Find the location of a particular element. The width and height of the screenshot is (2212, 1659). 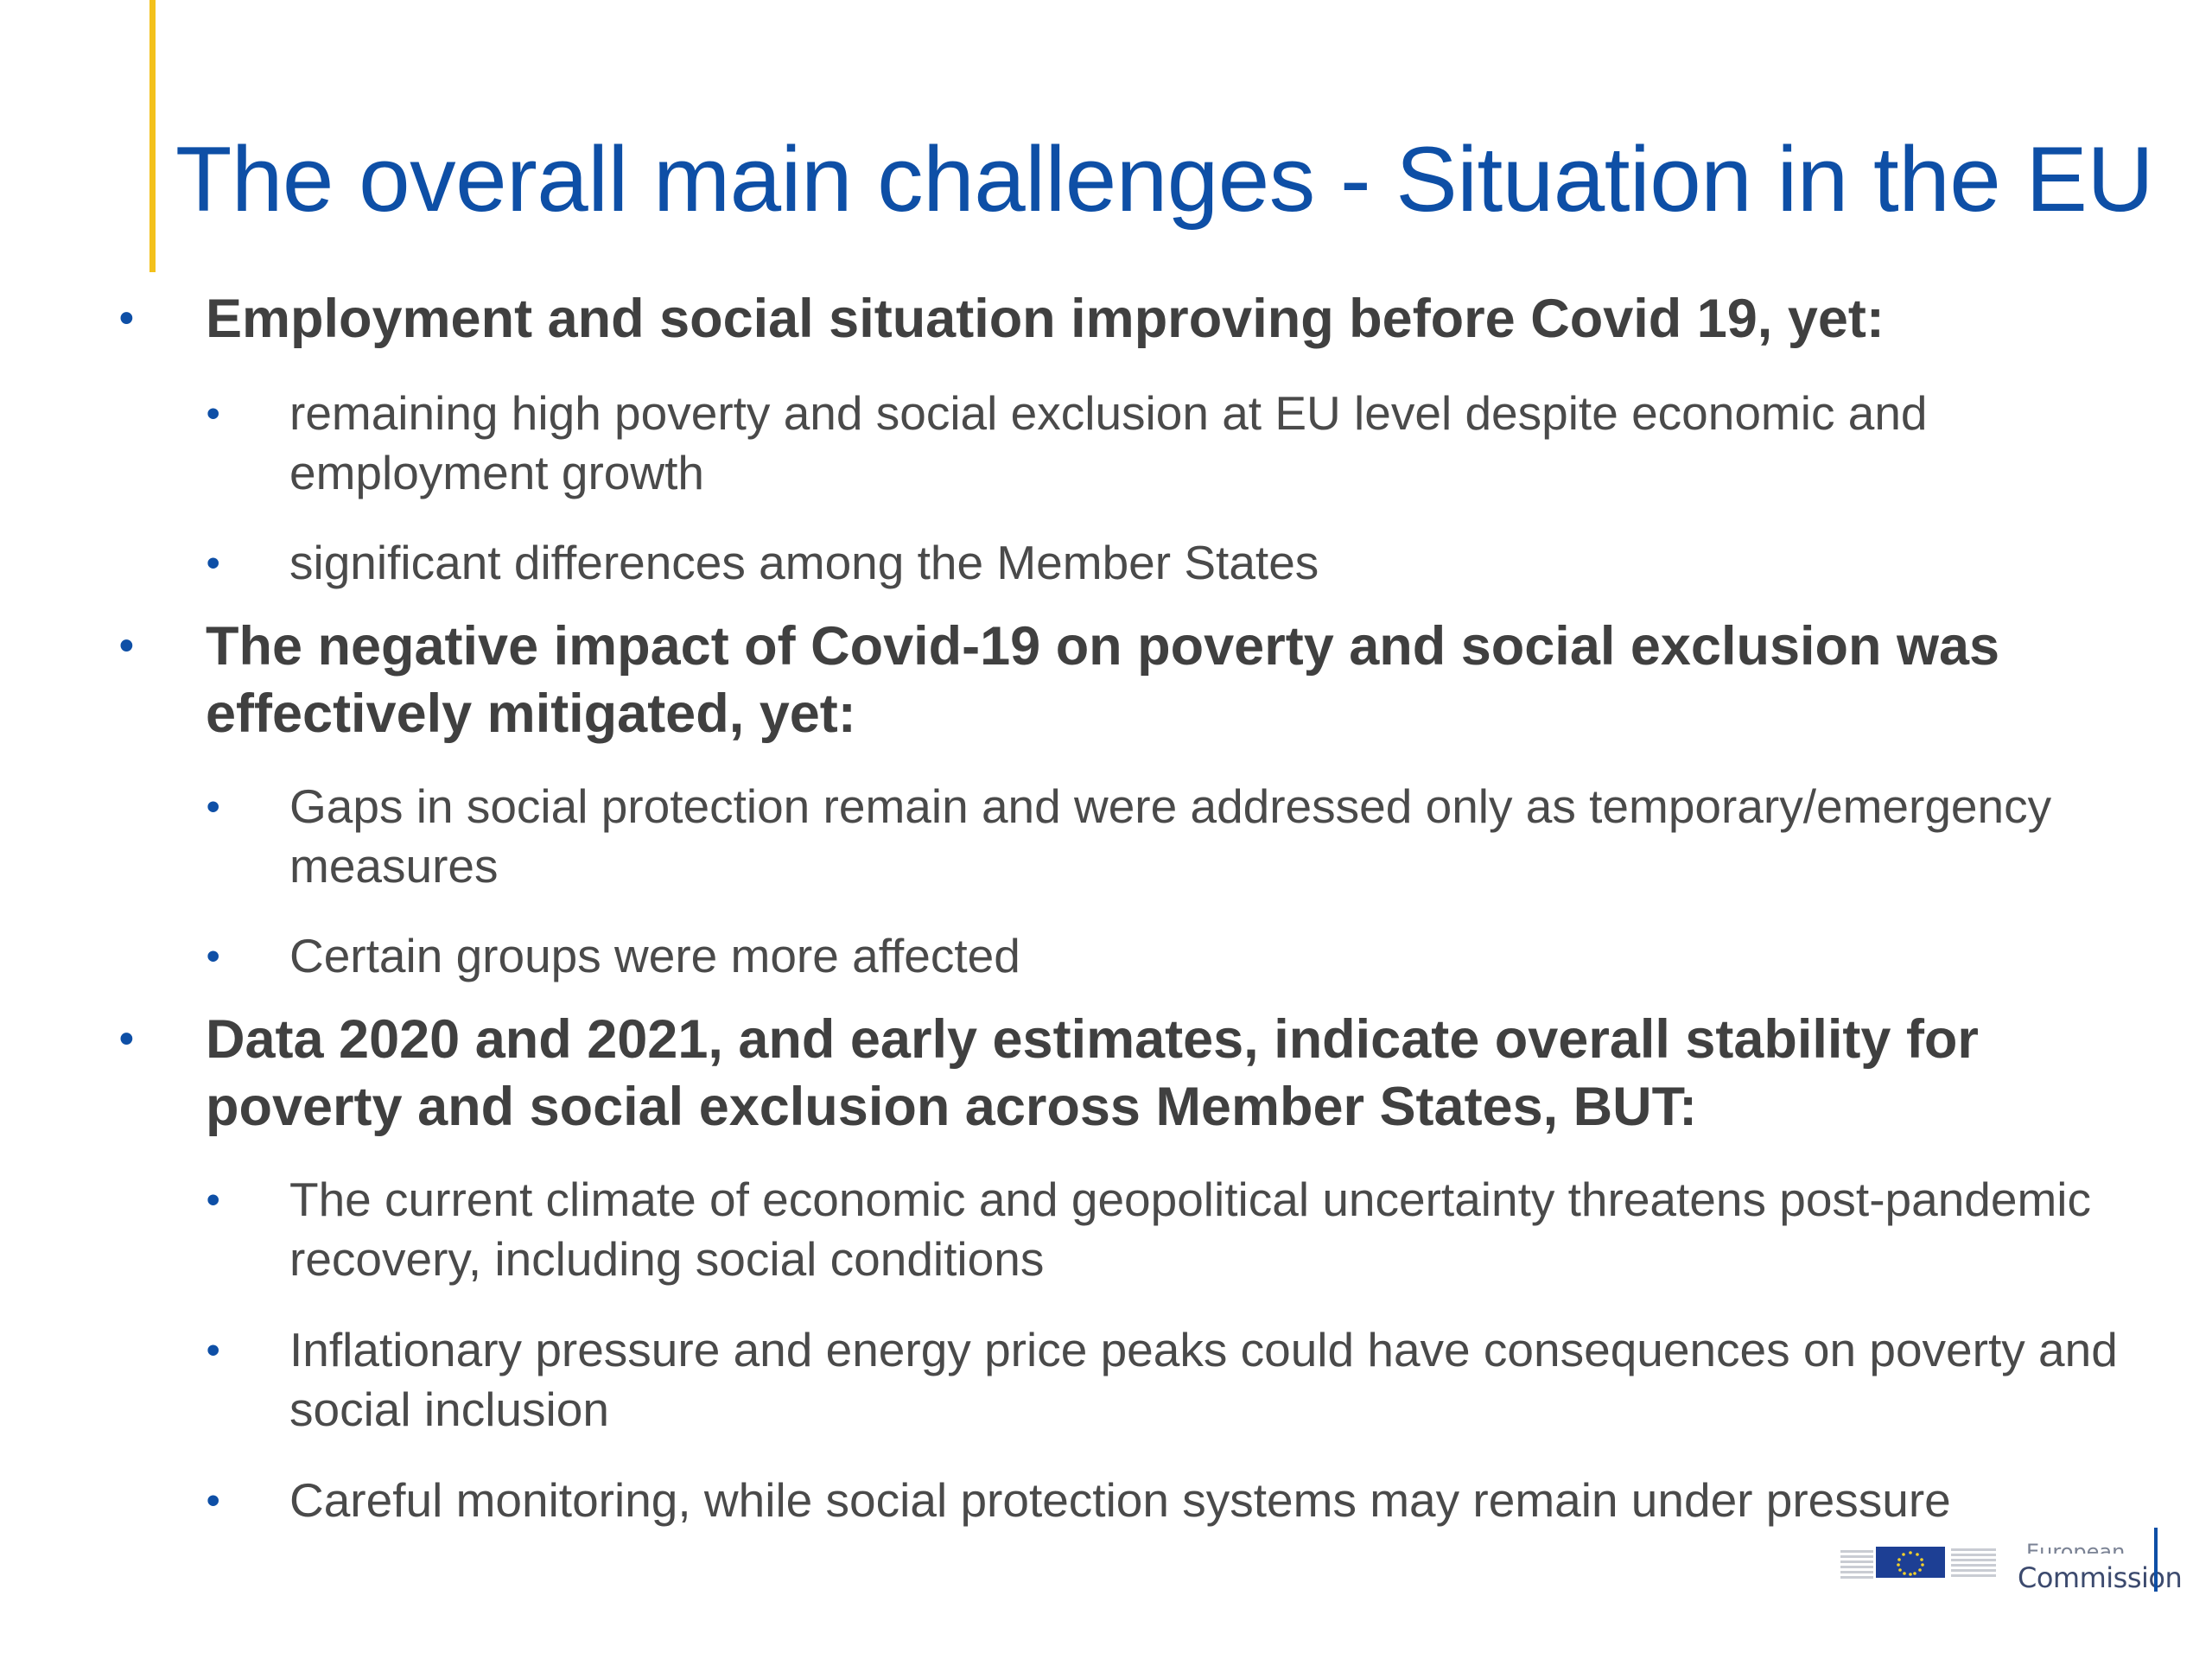

title-accent-bar is located at coordinates (152, 136).